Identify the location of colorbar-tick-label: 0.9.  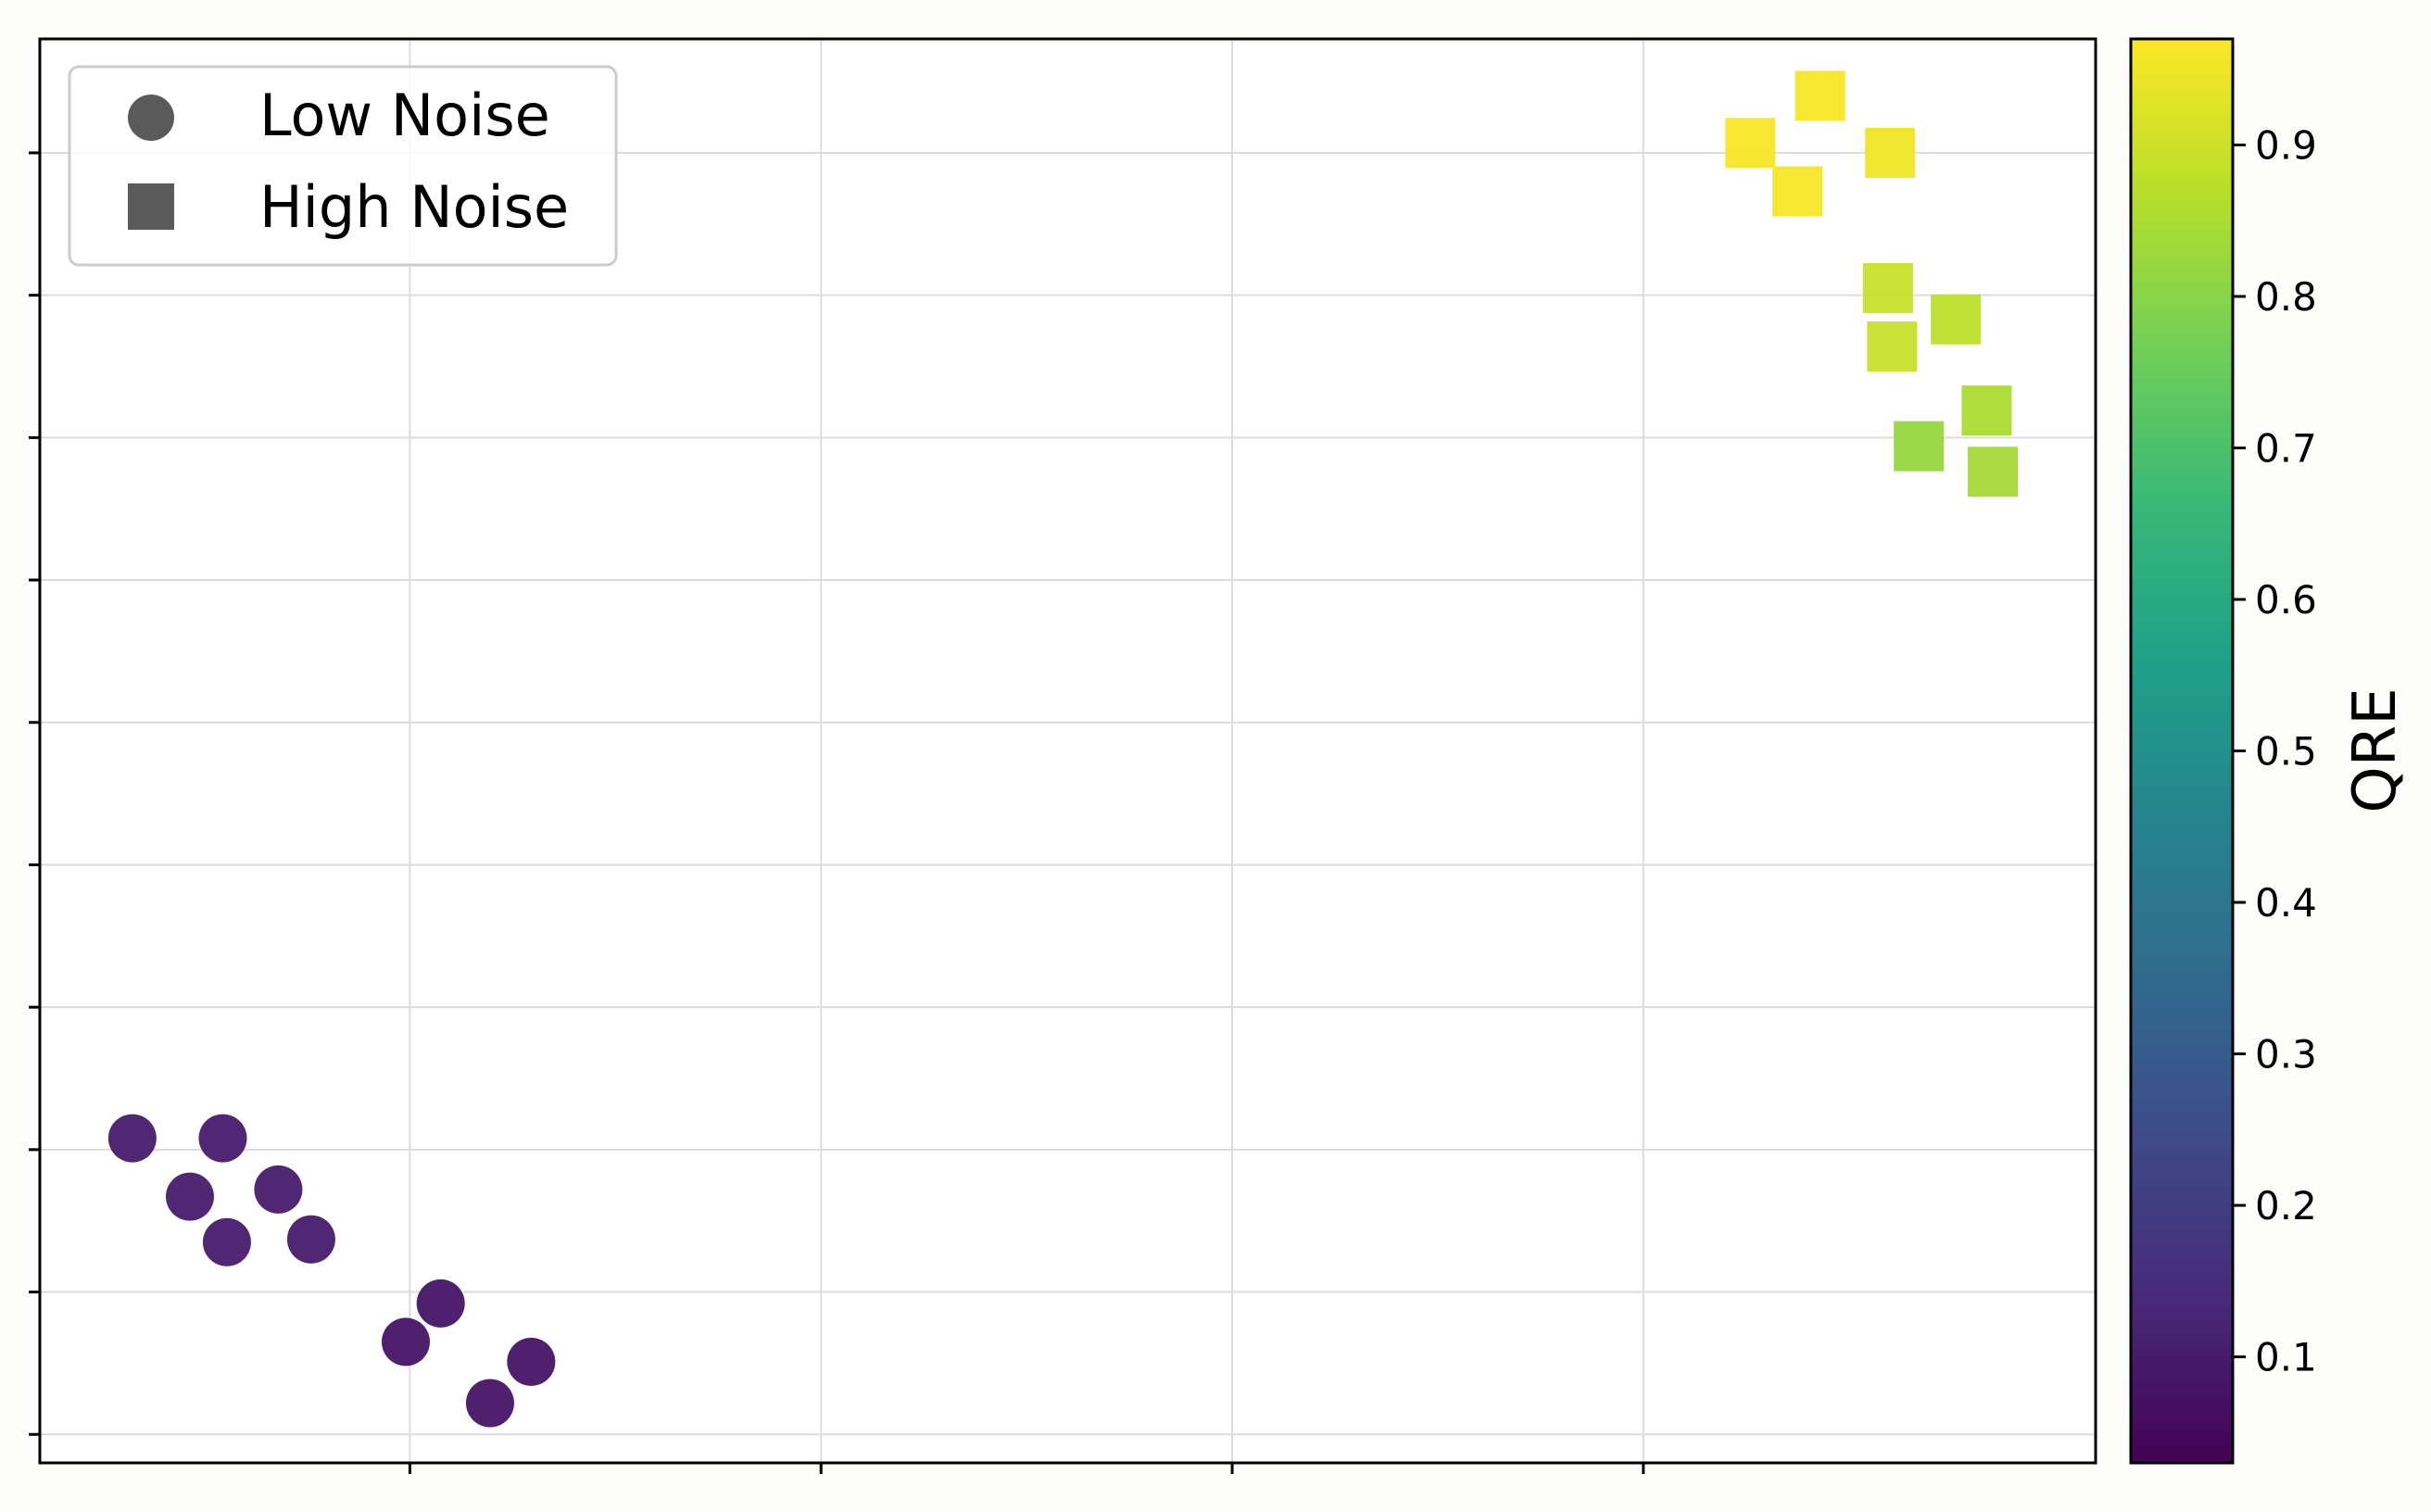
(2286, 145).